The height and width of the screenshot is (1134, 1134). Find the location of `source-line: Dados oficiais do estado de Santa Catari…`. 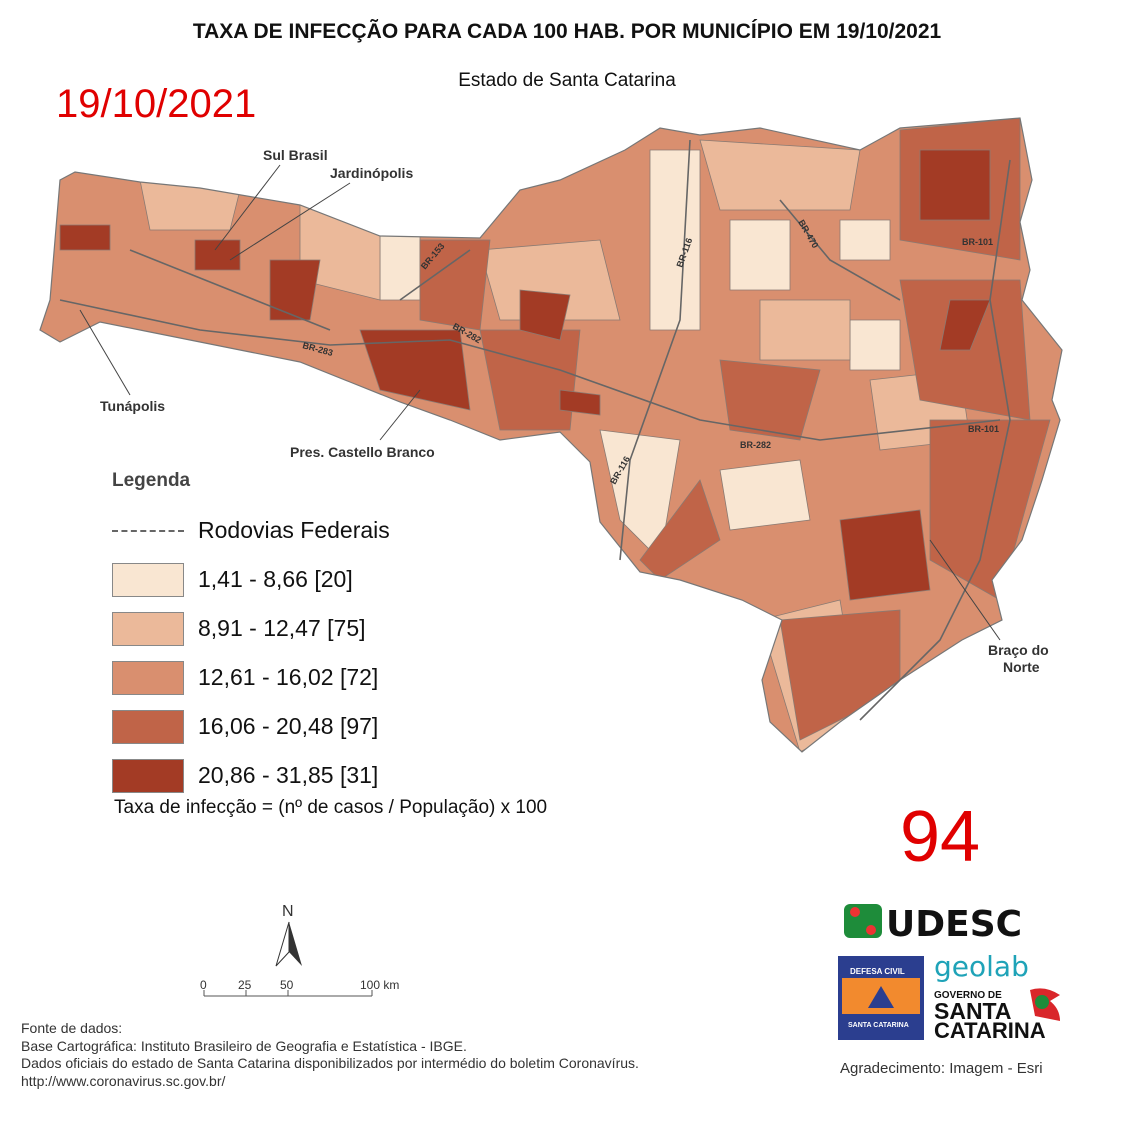

source-line: Dados oficiais do estado de Santa Catari… is located at coordinates (330, 1063).